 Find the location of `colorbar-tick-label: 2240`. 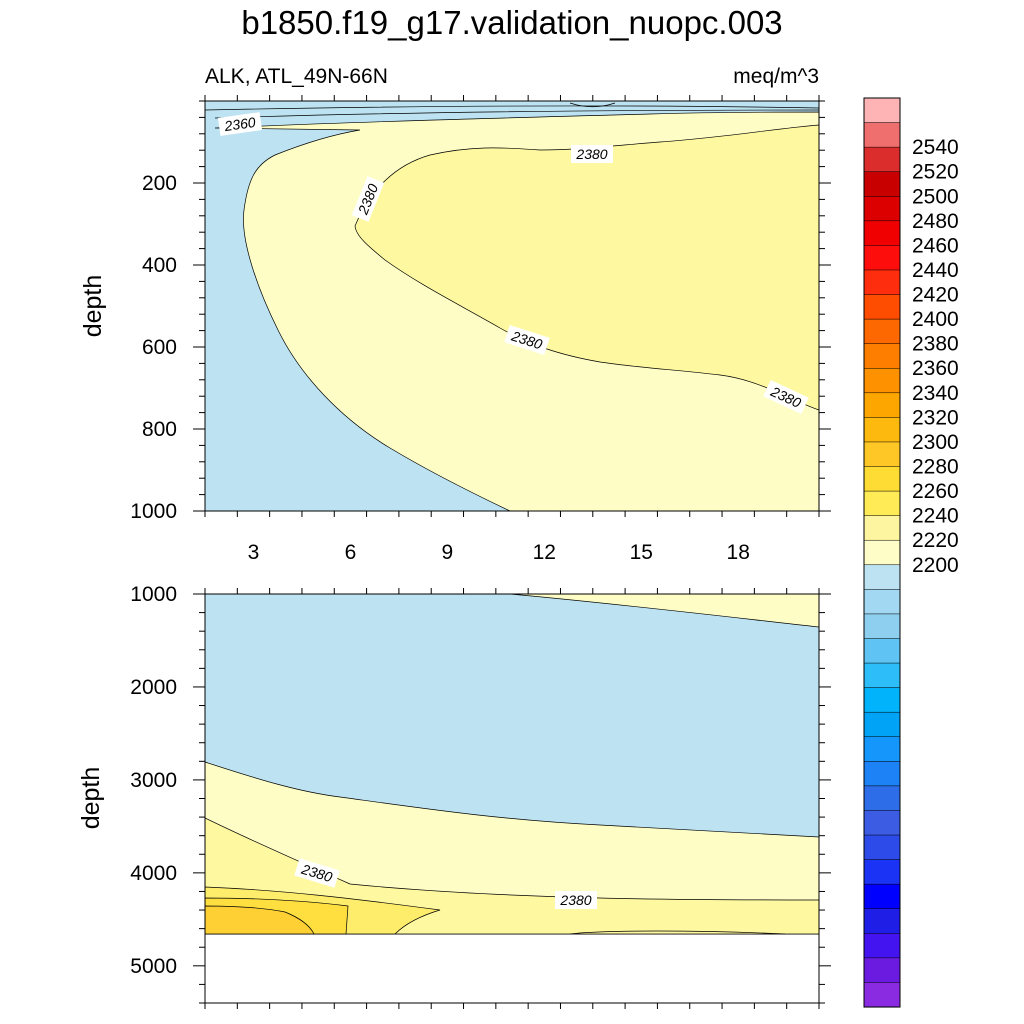

colorbar-tick-label: 2240 is located at coordinates (935, 516).